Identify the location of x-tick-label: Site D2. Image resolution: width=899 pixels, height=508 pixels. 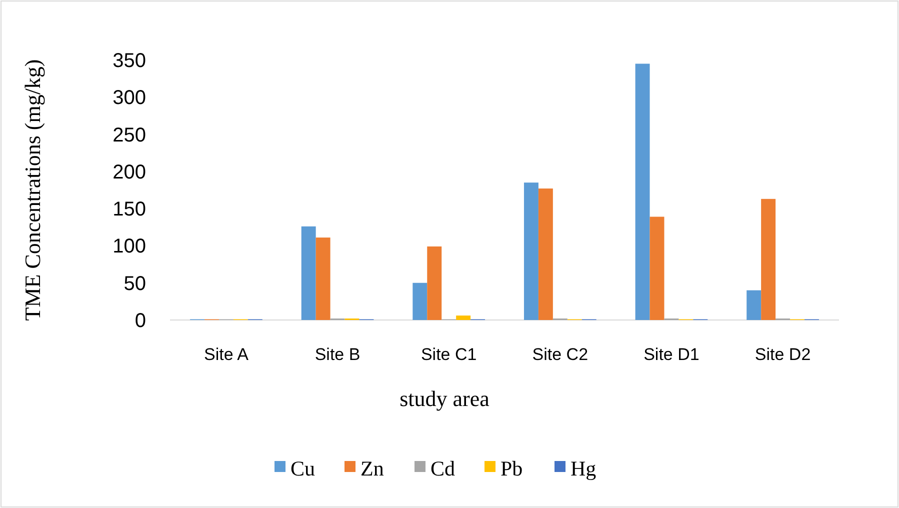
(782, 354).